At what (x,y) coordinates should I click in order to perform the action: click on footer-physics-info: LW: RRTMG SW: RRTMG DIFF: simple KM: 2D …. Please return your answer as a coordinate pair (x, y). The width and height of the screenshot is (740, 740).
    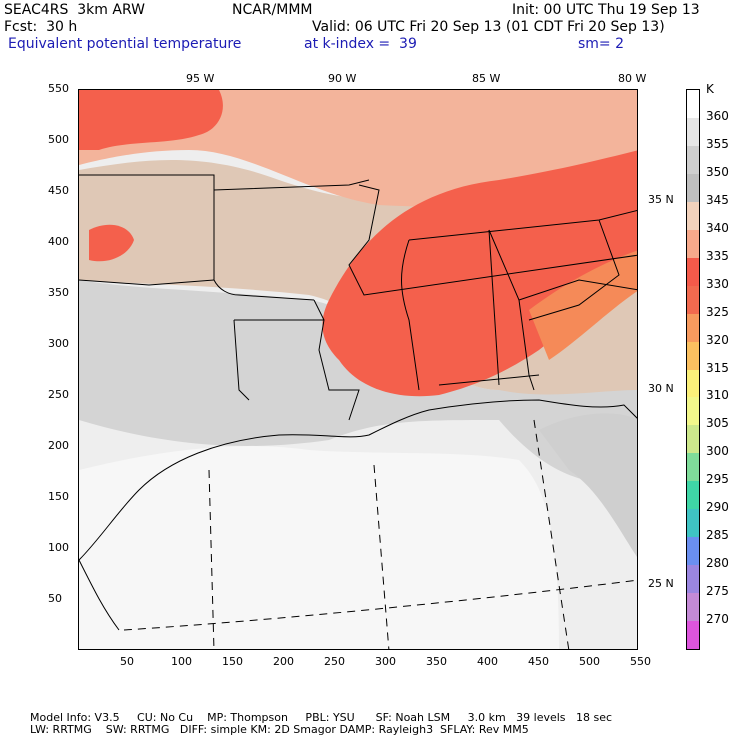
    Looking at the image, I should click on (279, 729).